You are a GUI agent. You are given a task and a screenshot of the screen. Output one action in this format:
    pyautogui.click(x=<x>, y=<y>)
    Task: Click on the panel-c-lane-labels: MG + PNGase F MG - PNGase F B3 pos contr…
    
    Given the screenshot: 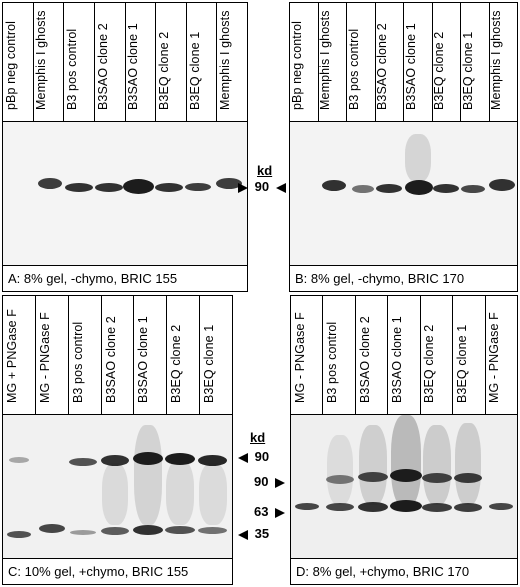 What is the action you would take?
    pyautogui.click(x=117, y=355)
    